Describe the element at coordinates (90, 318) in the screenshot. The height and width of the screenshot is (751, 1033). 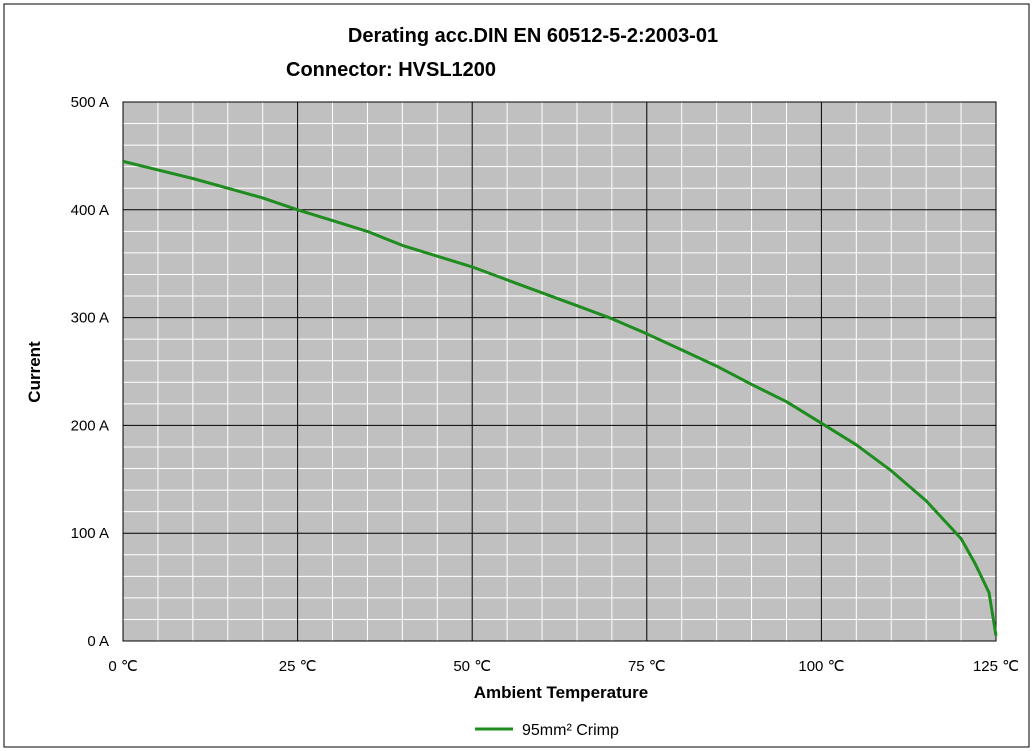
I see `y-tick-label: 300 A` at that location.